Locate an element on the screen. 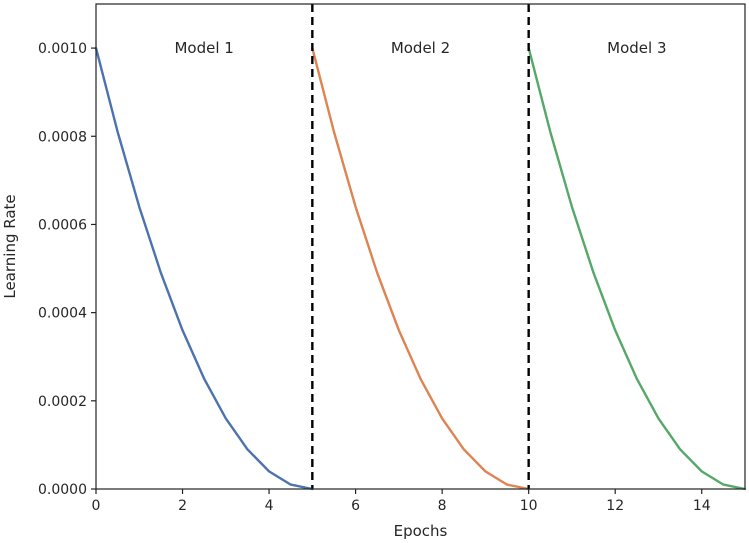  x-axis: 0 2 4 6 8 10 12 14 is located at coordinates (401, 501).